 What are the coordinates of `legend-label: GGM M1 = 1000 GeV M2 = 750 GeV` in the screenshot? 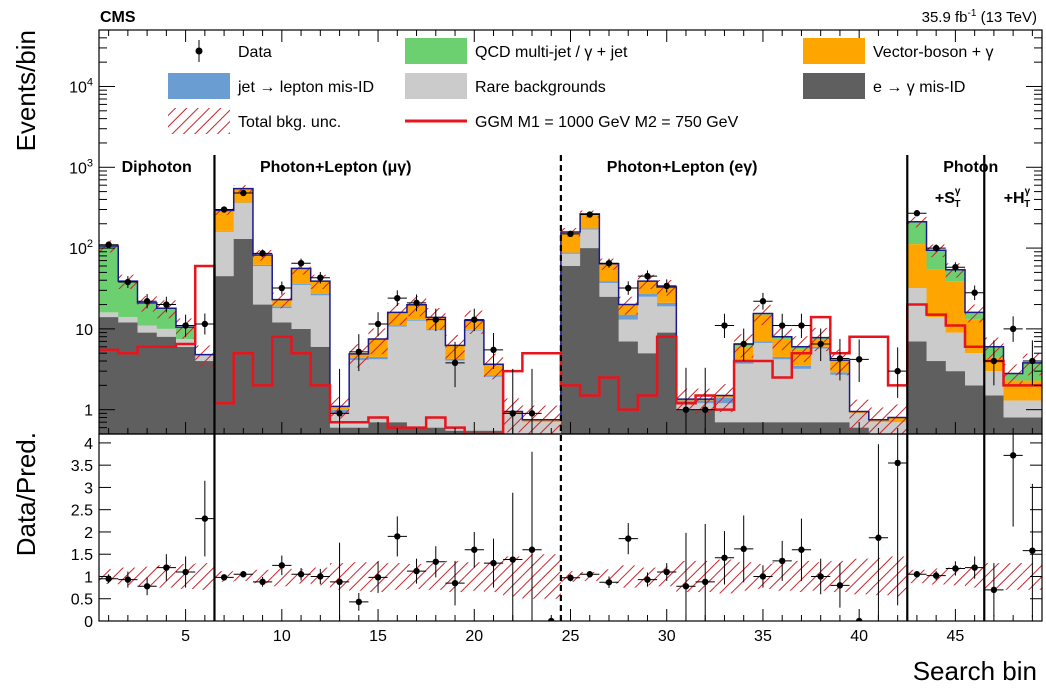 It's located at (607, 122).